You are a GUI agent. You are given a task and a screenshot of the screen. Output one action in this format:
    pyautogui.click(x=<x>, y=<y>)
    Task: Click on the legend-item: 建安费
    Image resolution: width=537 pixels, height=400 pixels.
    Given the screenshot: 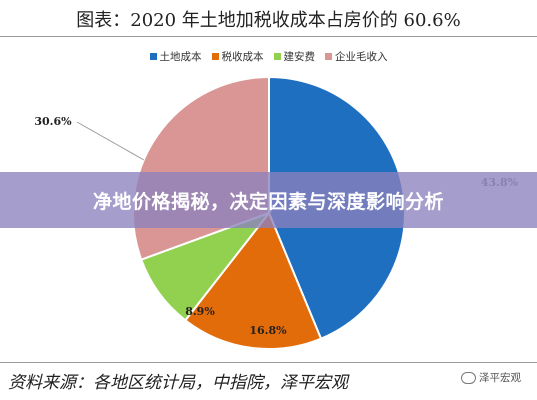 What is the action you would take?
    pyautogui.click(x=294, y=56)
    